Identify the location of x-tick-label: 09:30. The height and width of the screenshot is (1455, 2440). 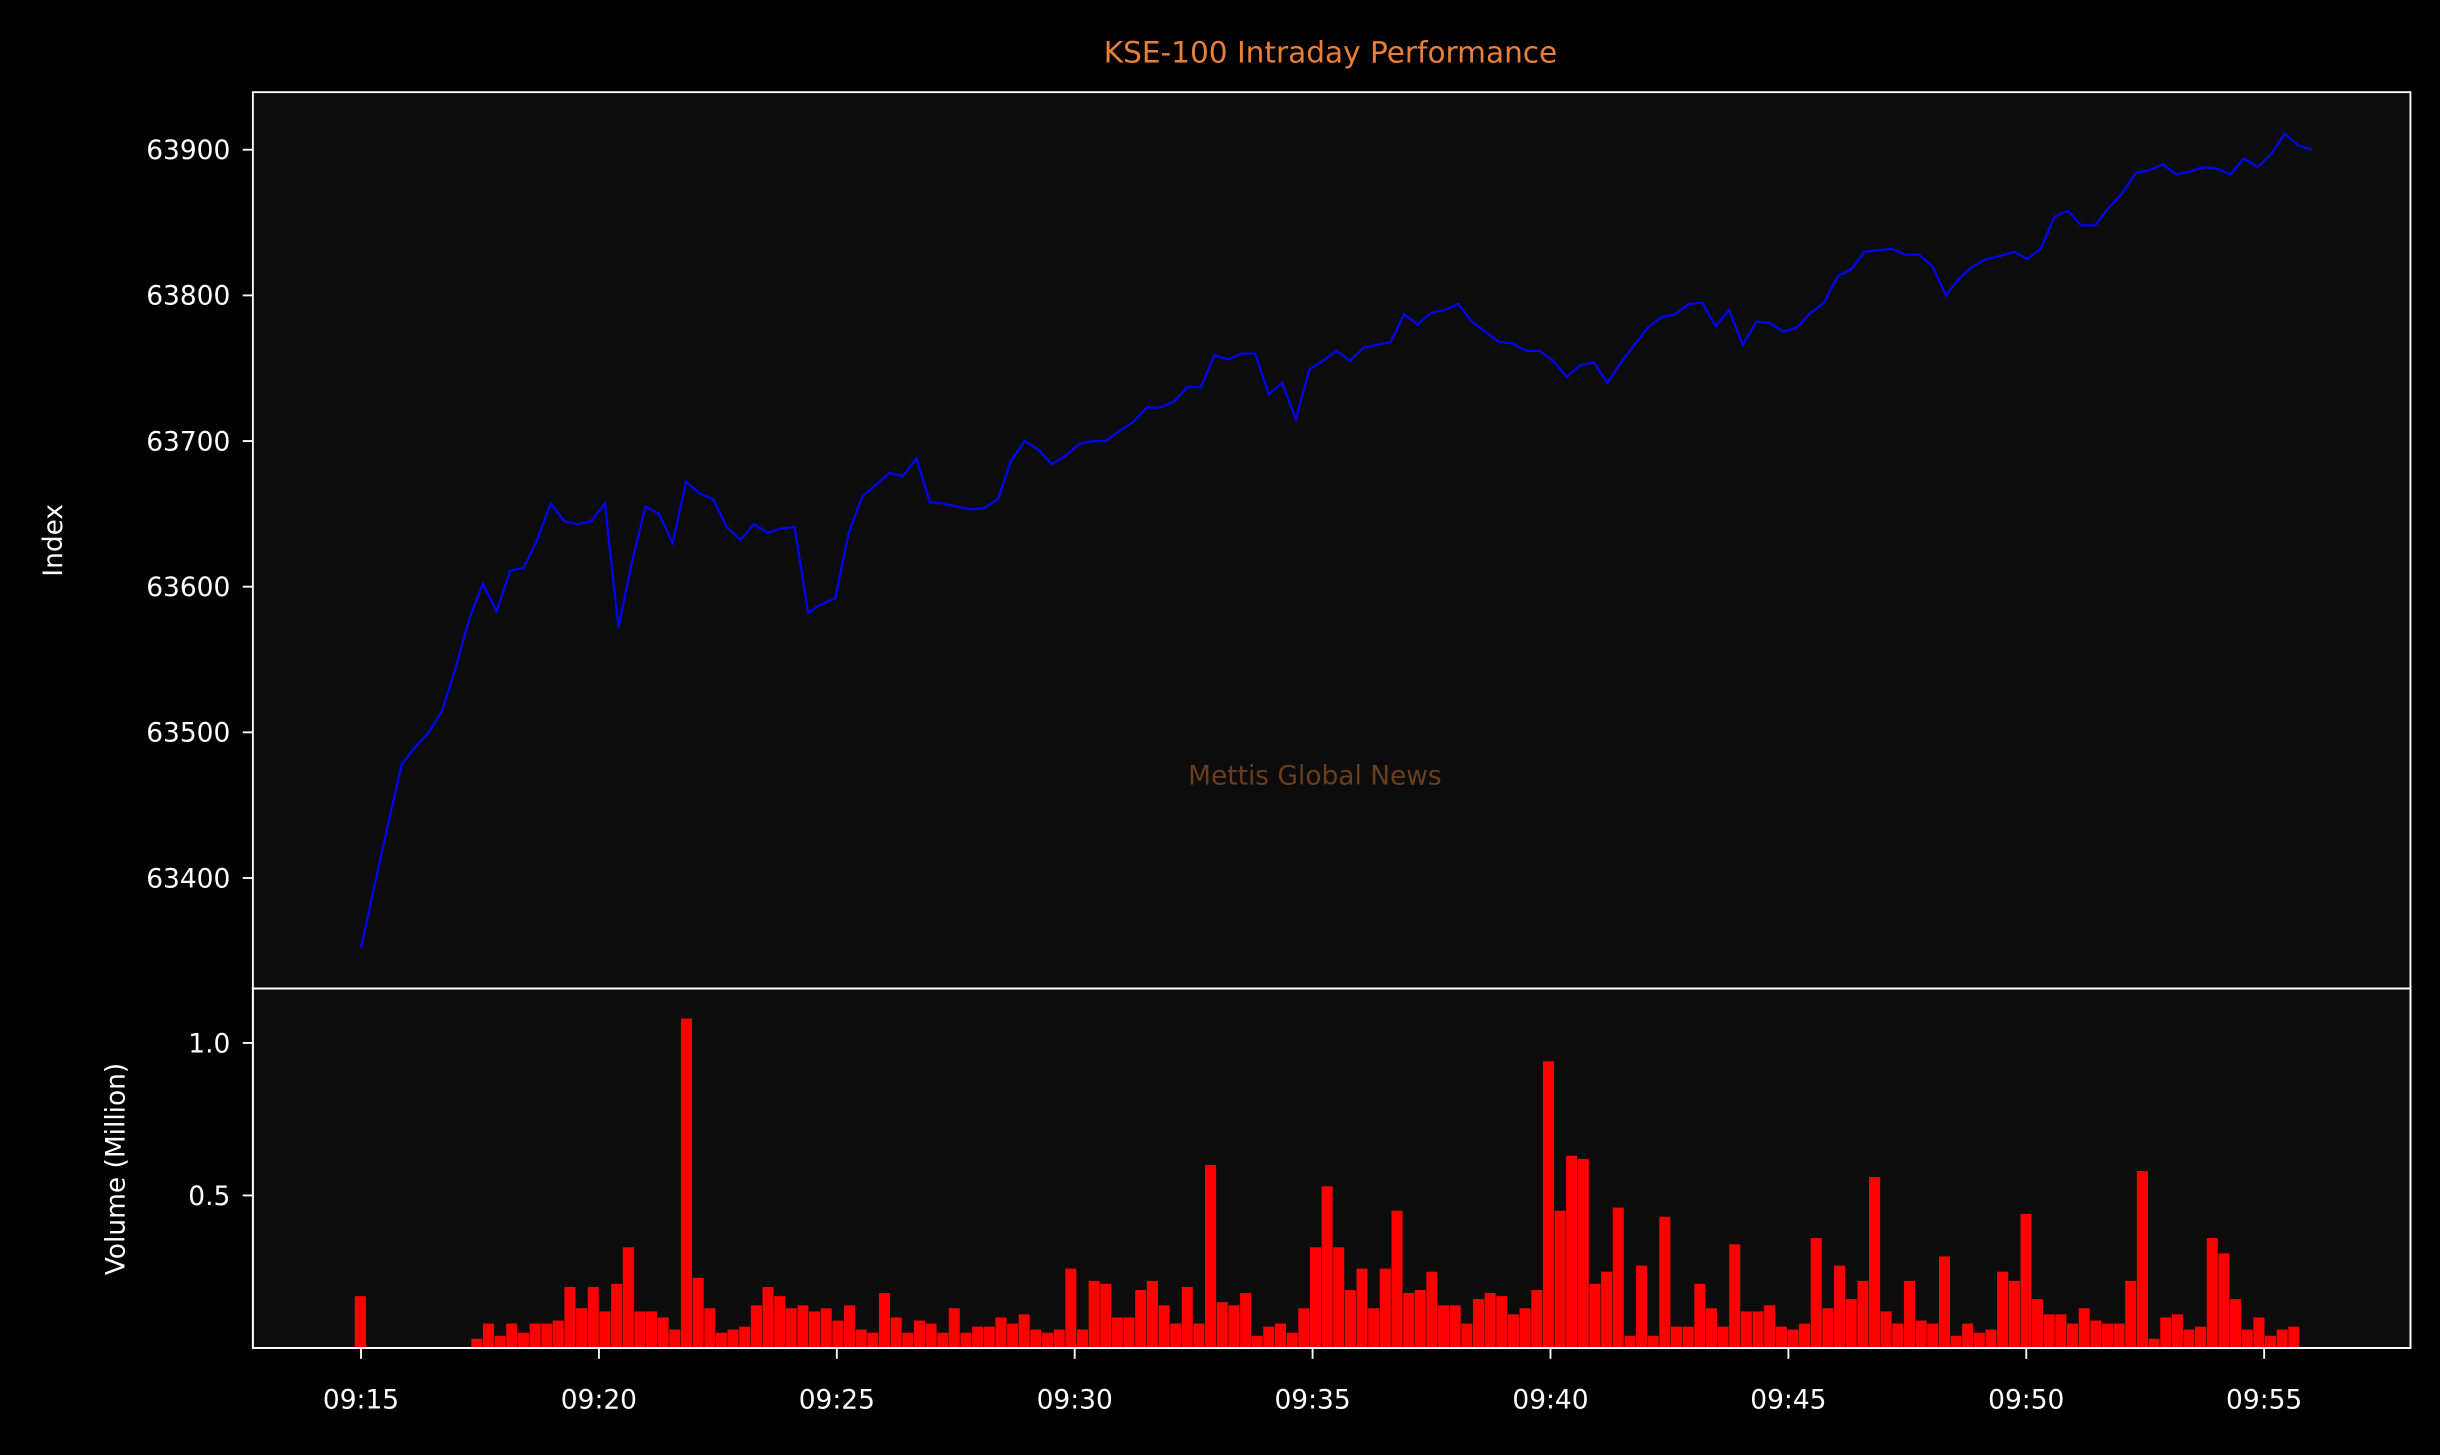
(1075, 1400).